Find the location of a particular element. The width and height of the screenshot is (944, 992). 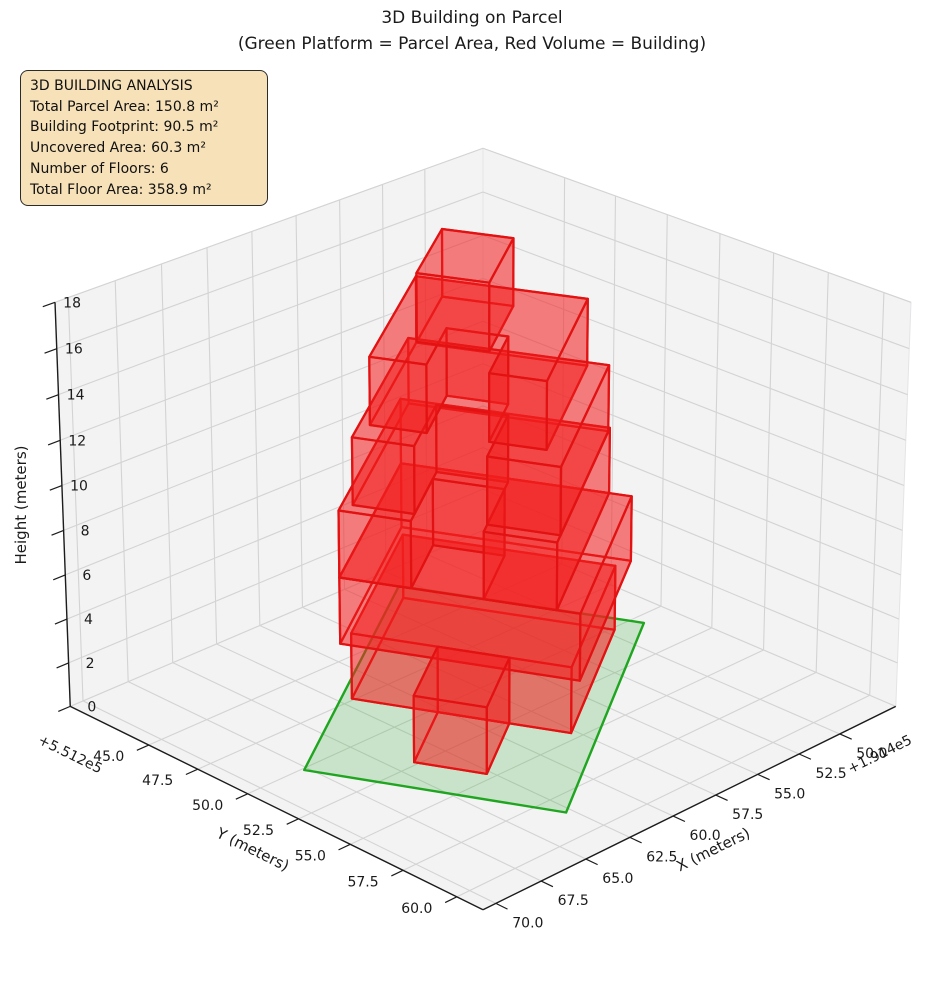

z-tick-label: 14 is located at coordinates (76, 396).